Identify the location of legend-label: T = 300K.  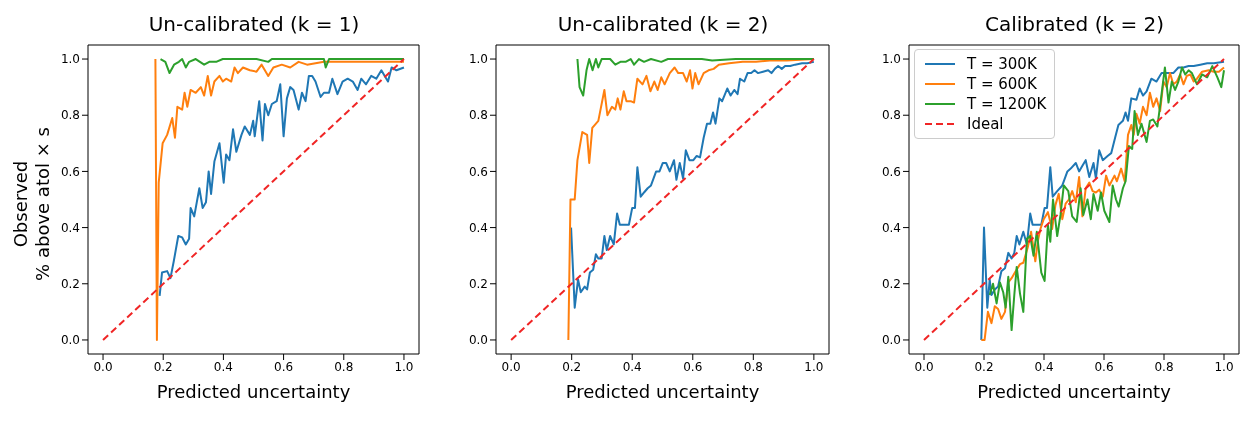
(1002, 64).